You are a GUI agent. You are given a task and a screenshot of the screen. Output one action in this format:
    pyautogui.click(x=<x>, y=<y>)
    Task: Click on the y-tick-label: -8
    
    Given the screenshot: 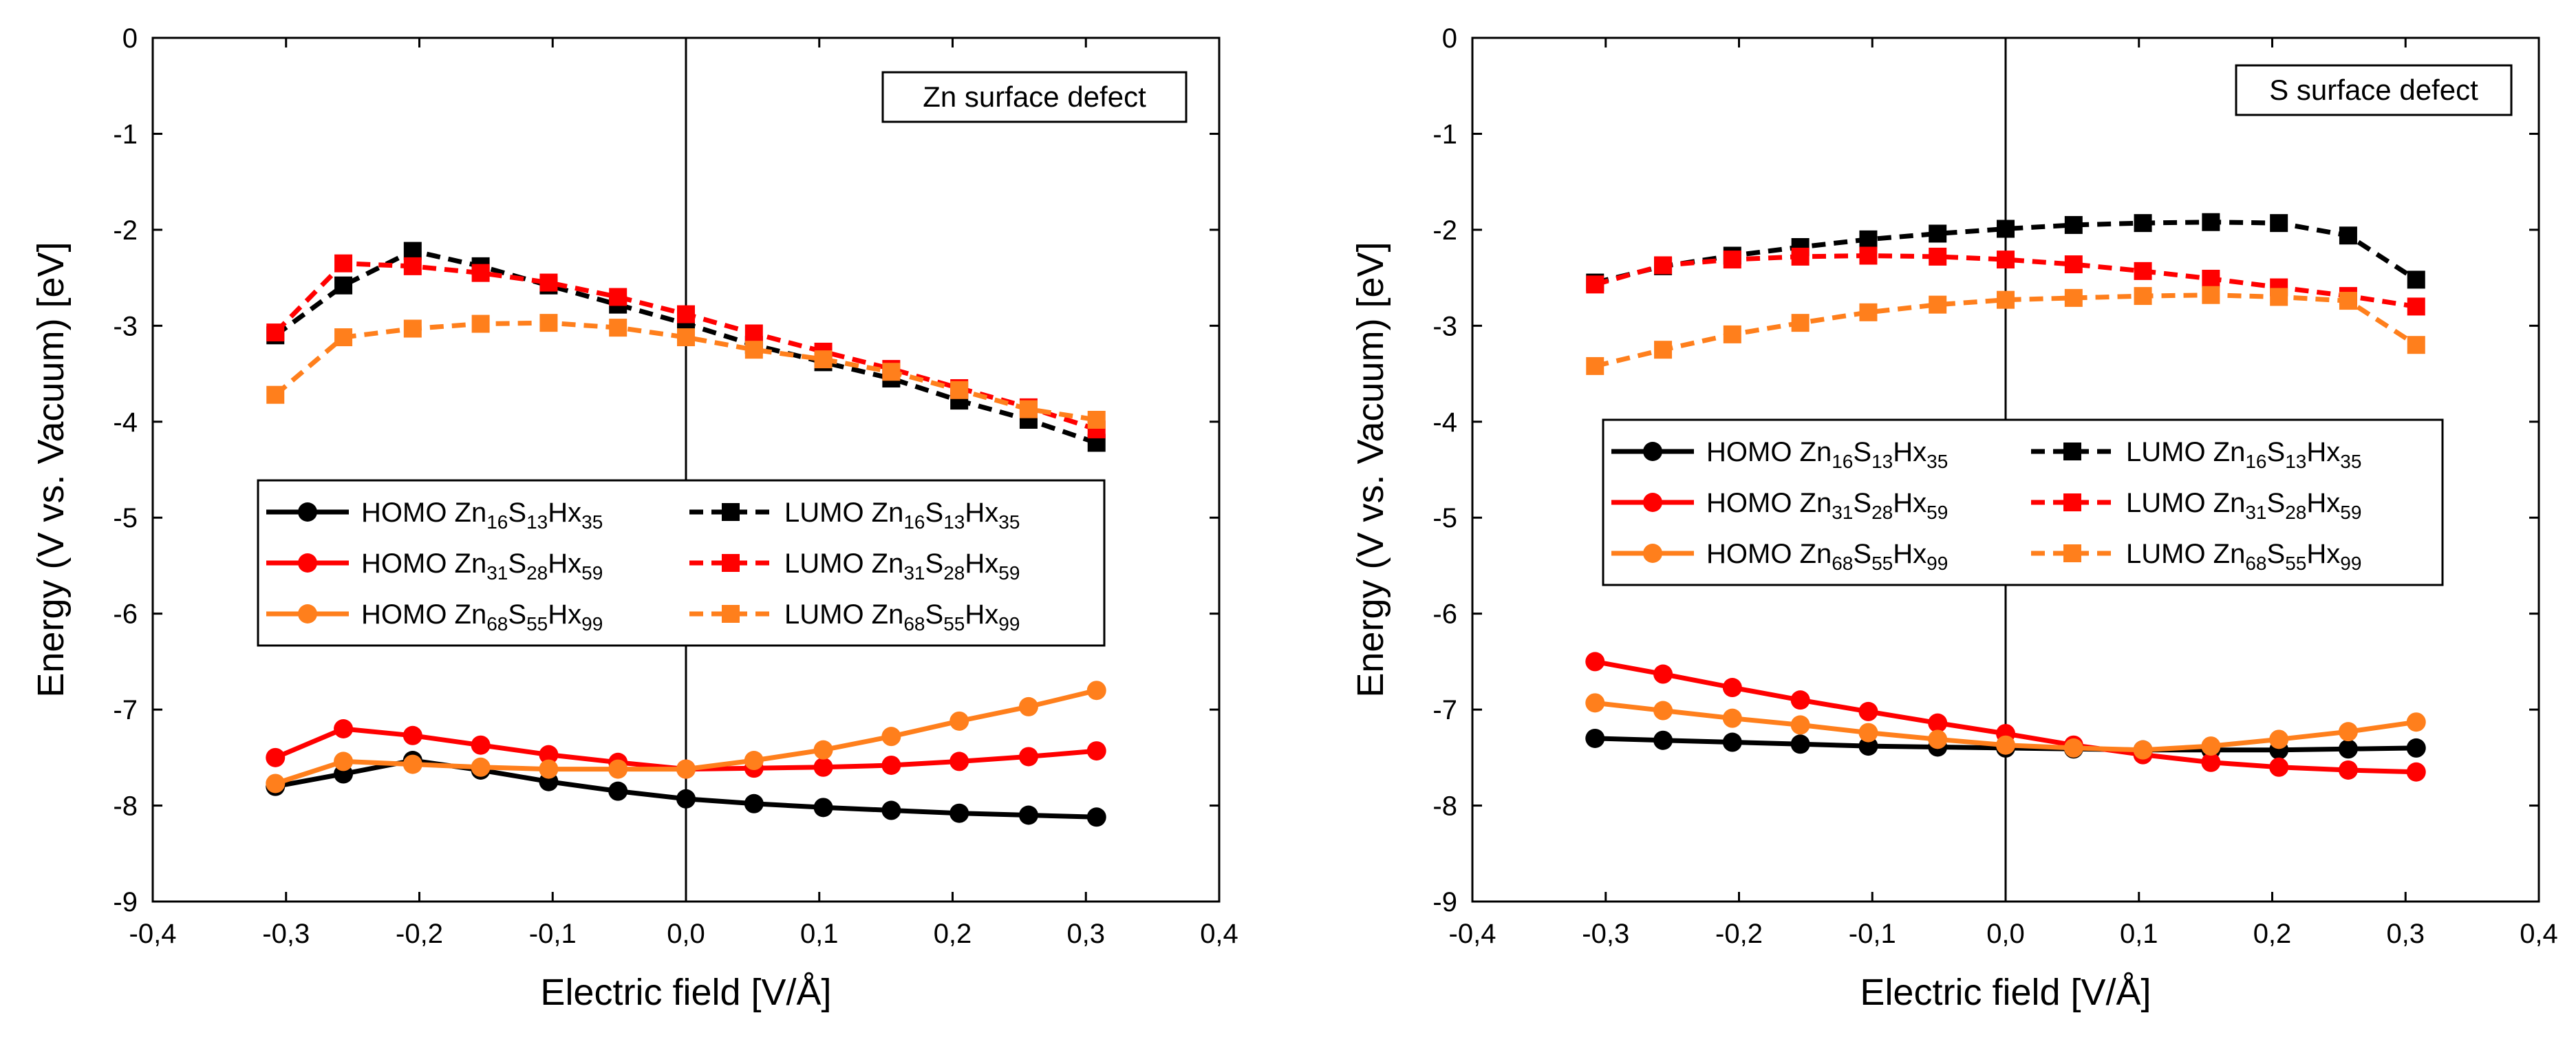 What is the action you would take?
    pyautogui.click(x=125, y=807)
    